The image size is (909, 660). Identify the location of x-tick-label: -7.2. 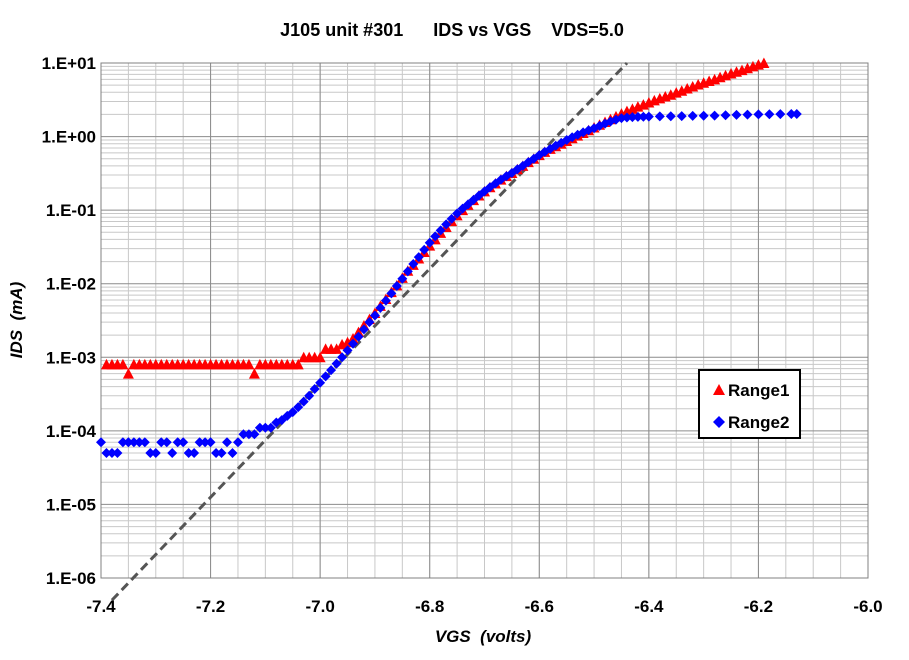
(210, 606).